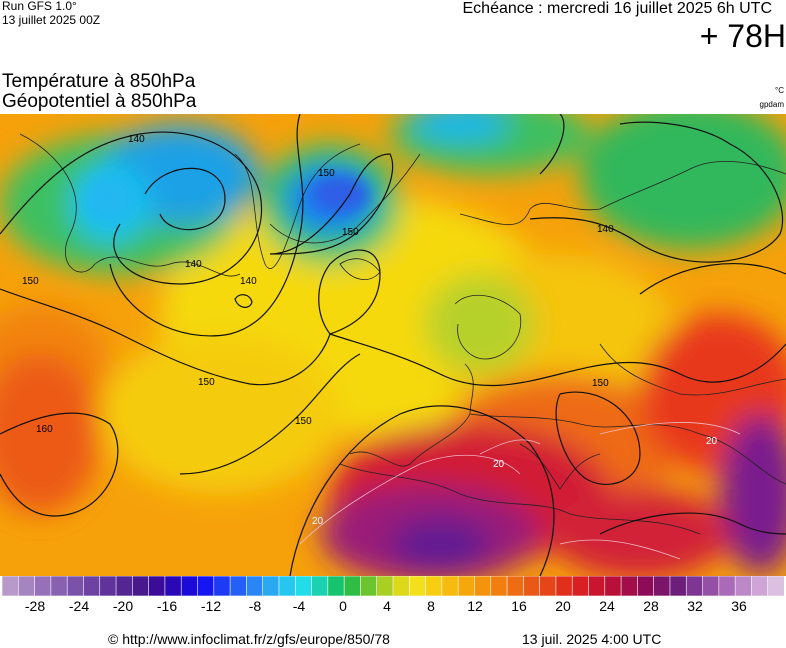  What do you see at coordinates (387, 606) in the screenshot?
I see `colorbar-tick-label: 4` at bounding box center [387, 606].